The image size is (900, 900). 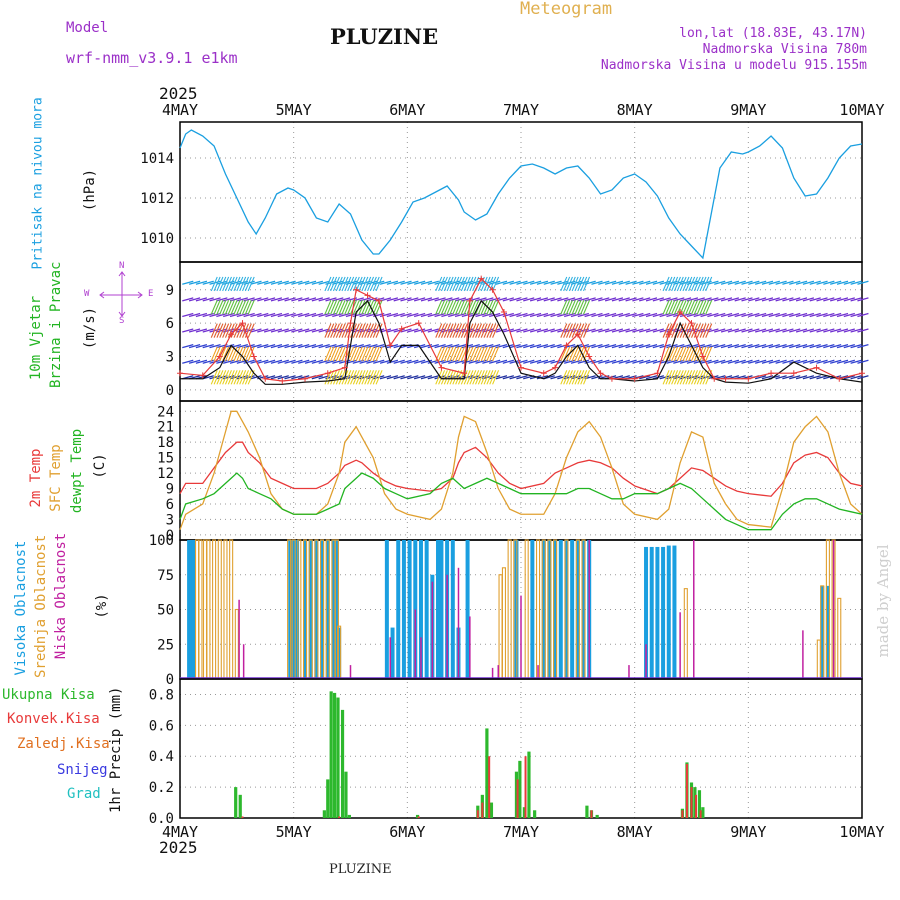 What do you see at coordinates (509, 609) in the screenshot?
I see `mid-cloud-bar` at bounding box center [509, 609].